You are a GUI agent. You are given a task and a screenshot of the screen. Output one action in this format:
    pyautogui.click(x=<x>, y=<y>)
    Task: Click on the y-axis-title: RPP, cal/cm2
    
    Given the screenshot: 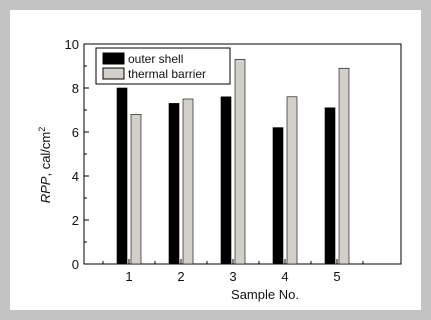 What is the action you would take?
    pyautogui.click(x=45, y=165)
    